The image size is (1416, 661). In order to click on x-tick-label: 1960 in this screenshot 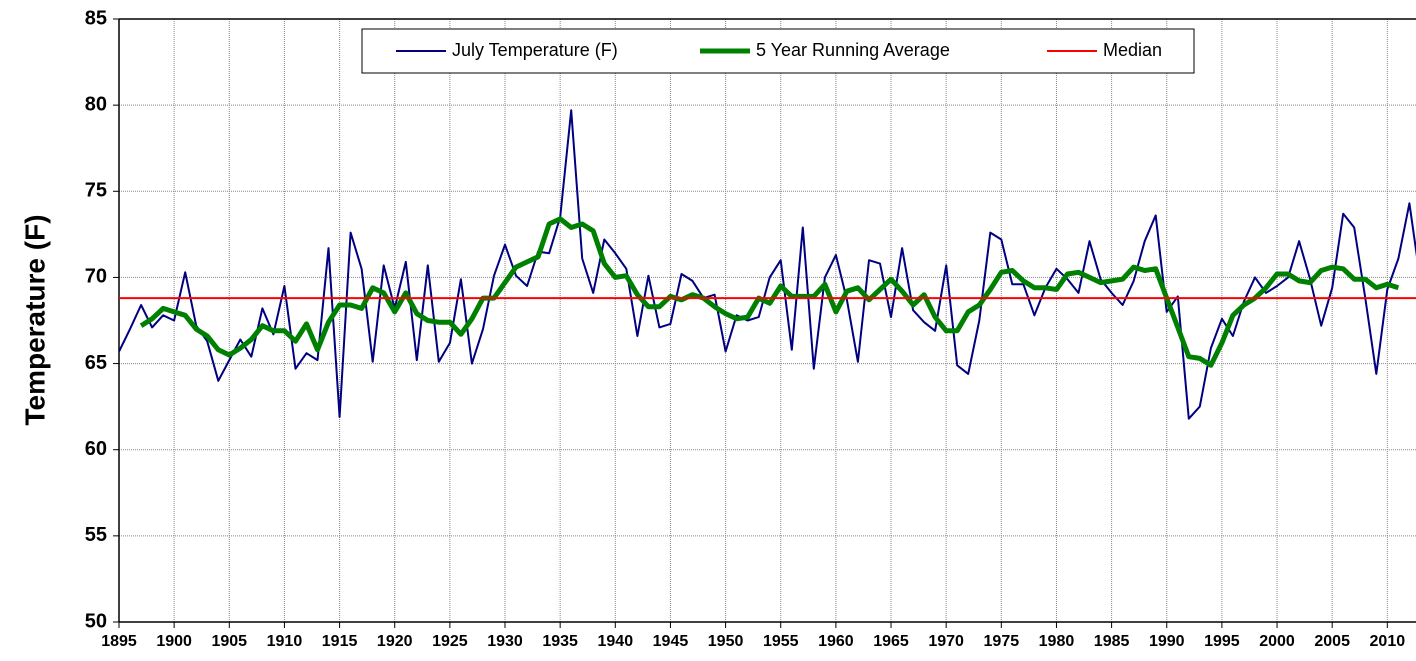, I will do `click(836, 641)`.